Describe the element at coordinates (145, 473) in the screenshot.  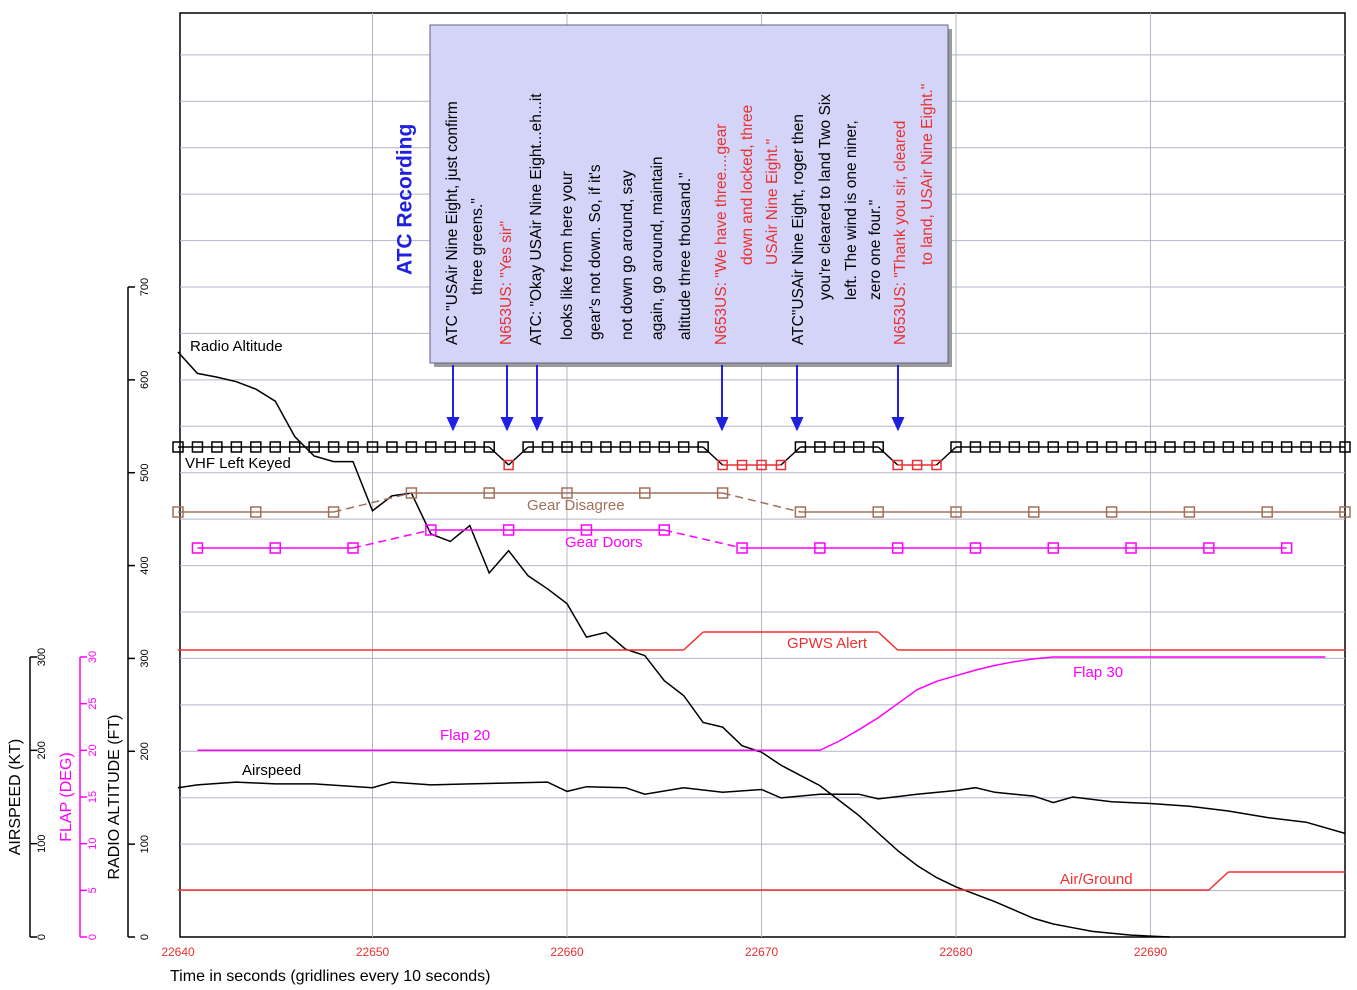
I see `y-tick-label: 500` at that location.